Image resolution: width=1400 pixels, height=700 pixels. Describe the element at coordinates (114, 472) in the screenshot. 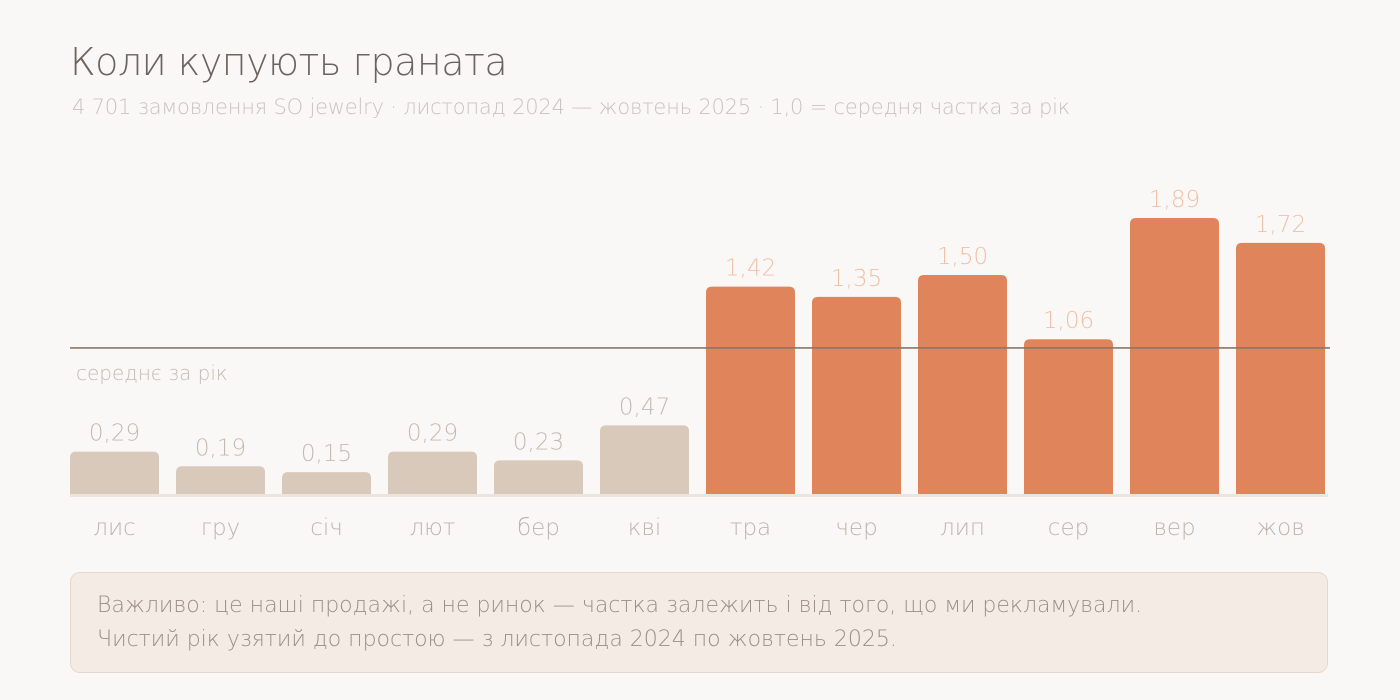

I see `bar-лис` at that location.